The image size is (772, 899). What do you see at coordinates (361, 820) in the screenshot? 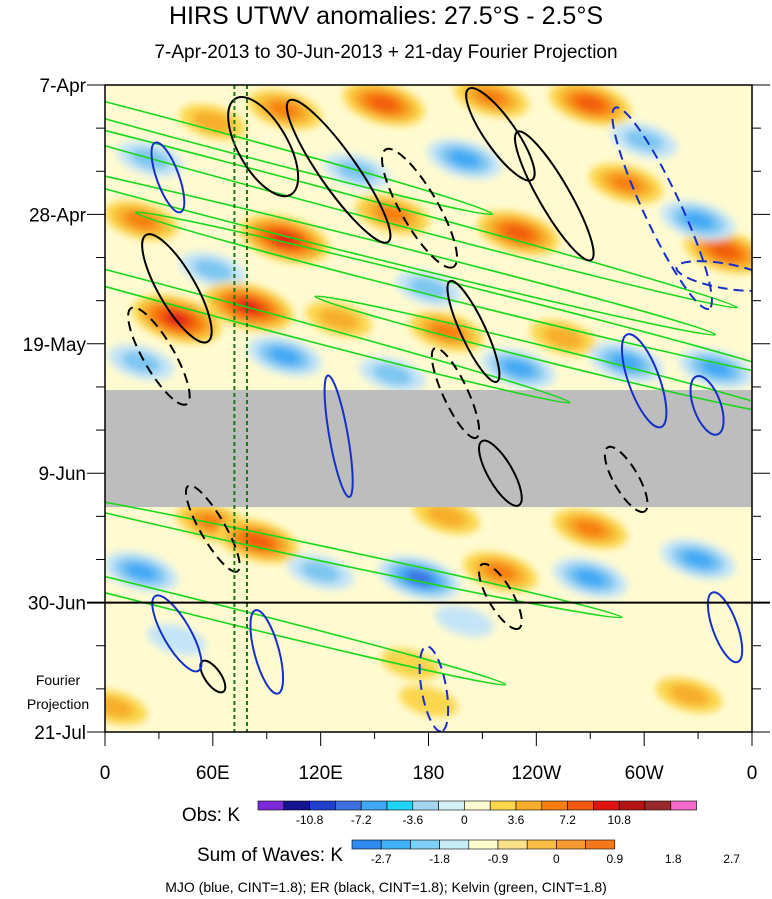
I see `colorbar-tick-label: -7.2` at bounding box center [361, 820].